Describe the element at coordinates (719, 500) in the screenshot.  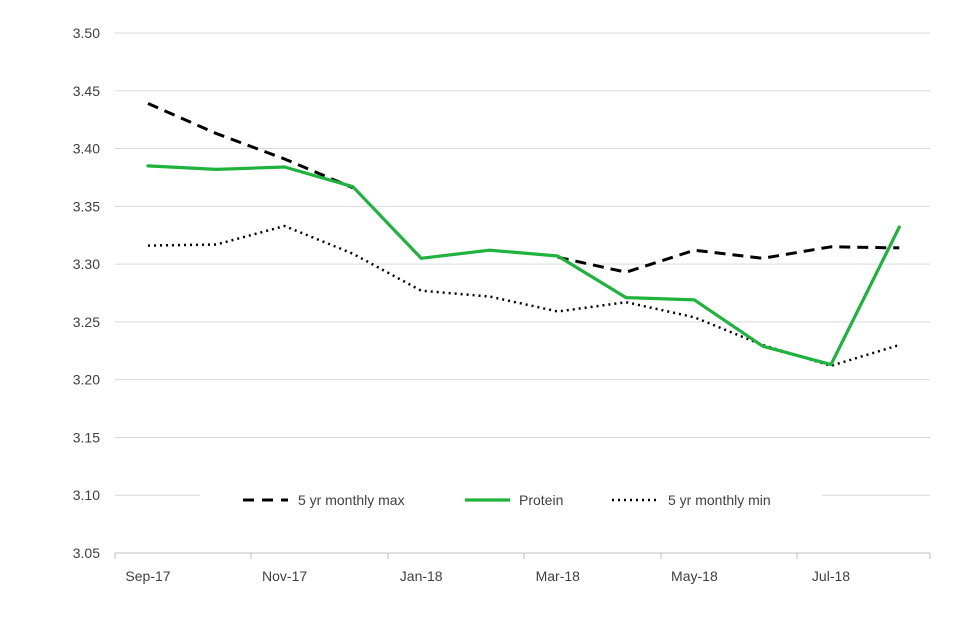
I see `legend-label: 5 yr monthly min` at that location.